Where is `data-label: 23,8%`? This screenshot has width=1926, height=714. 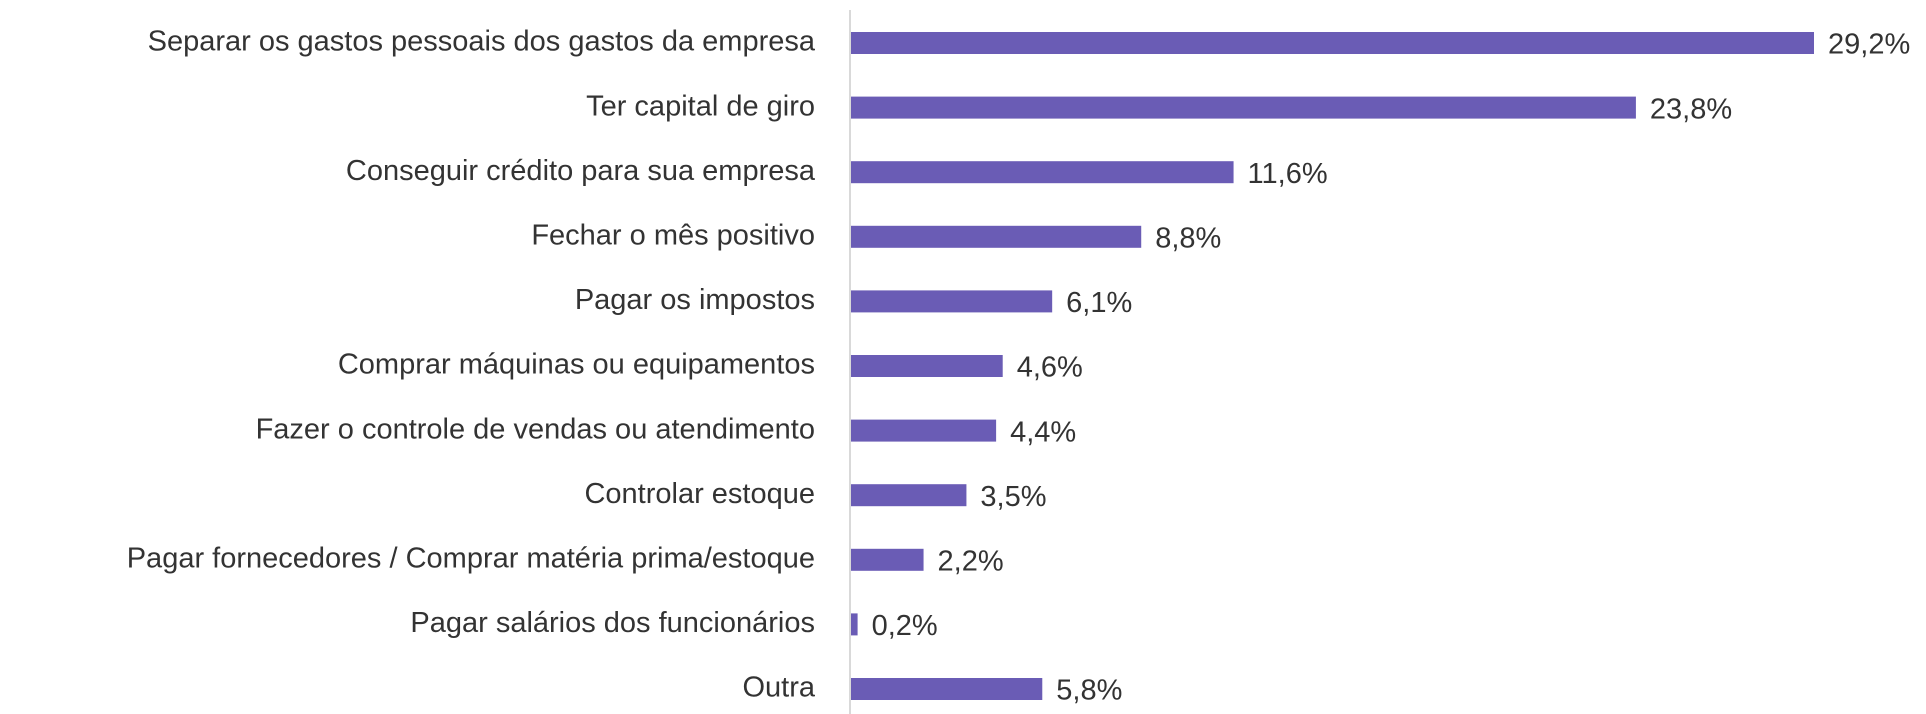
data-label: 23,8% is located at coordinates (1691, 109).